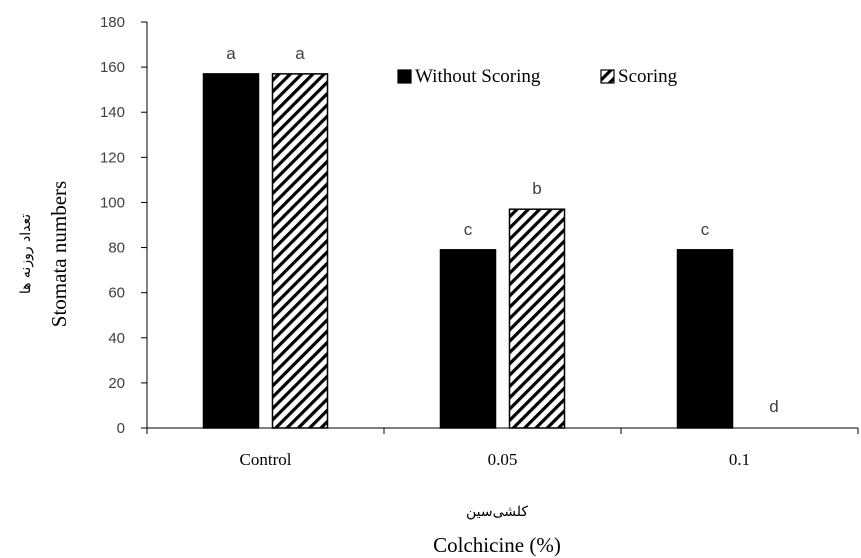 This screenshot has height=558, width=861. I want to click on x-axis-title-persian: کلشی‌سین, so click(497, 512).